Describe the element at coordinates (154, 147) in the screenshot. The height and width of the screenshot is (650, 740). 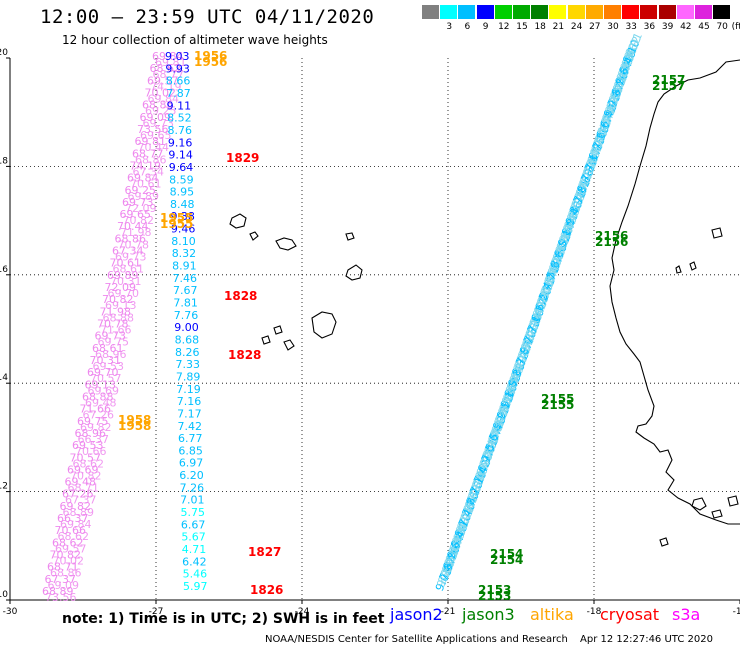
I see `s3a-value-echo: 70.44` at that location.